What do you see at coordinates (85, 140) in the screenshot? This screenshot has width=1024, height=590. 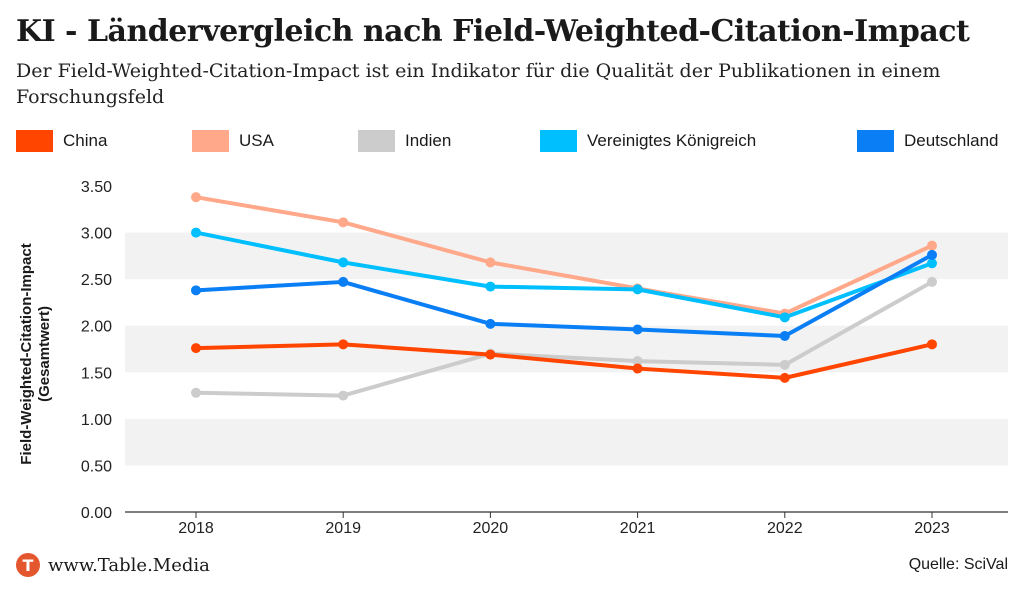 I see `legend-label-china: China` at bounding box center [85, 140].